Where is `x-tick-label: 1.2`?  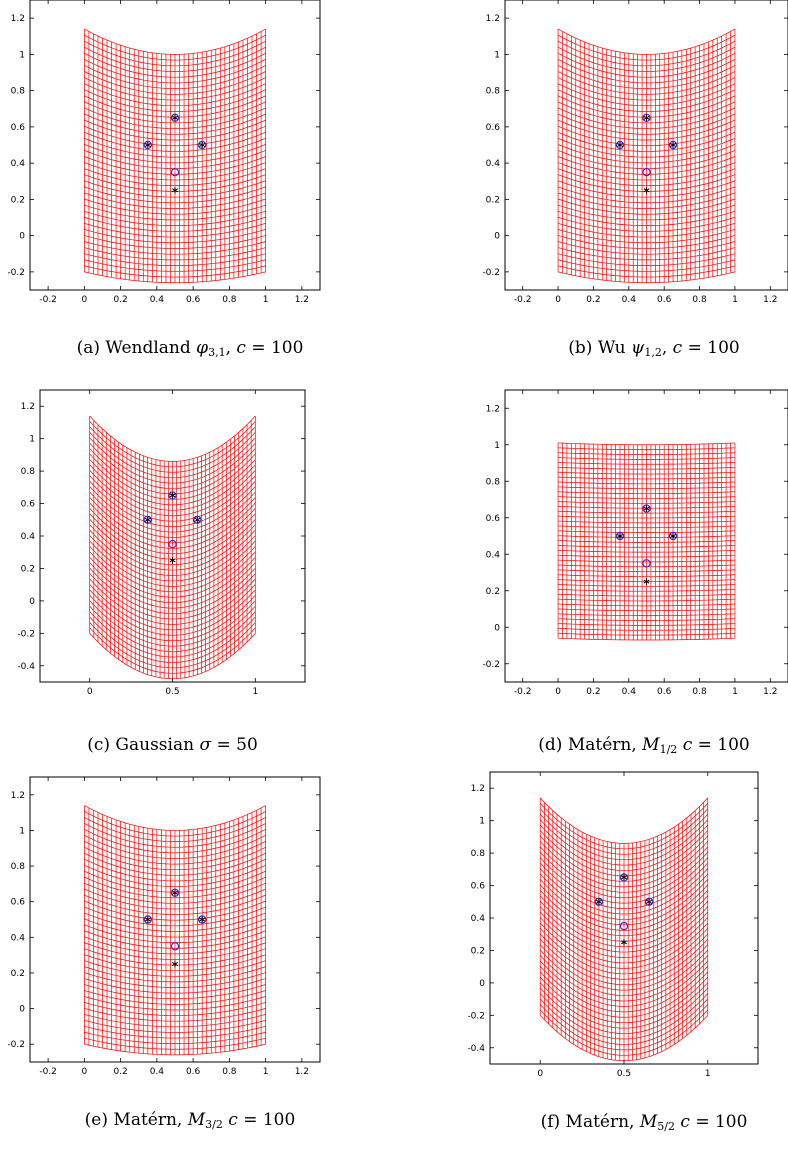 x-tick-label: 1.2 is located at coordinates (302, 1072).